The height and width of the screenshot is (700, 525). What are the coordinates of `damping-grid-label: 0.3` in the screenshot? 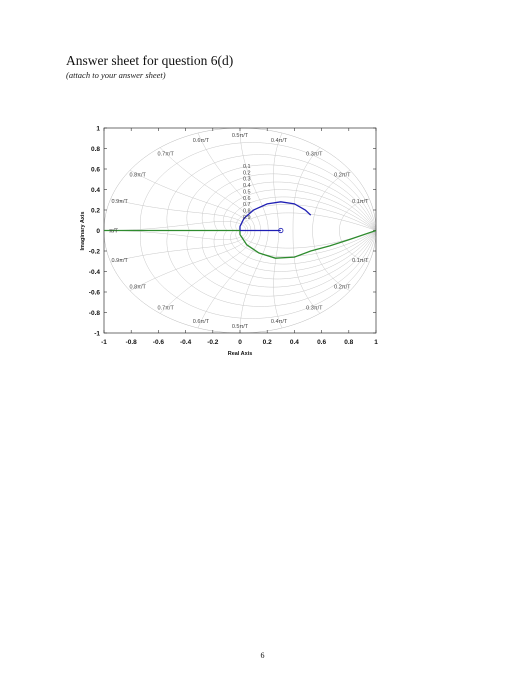 It's located at (247, 180).